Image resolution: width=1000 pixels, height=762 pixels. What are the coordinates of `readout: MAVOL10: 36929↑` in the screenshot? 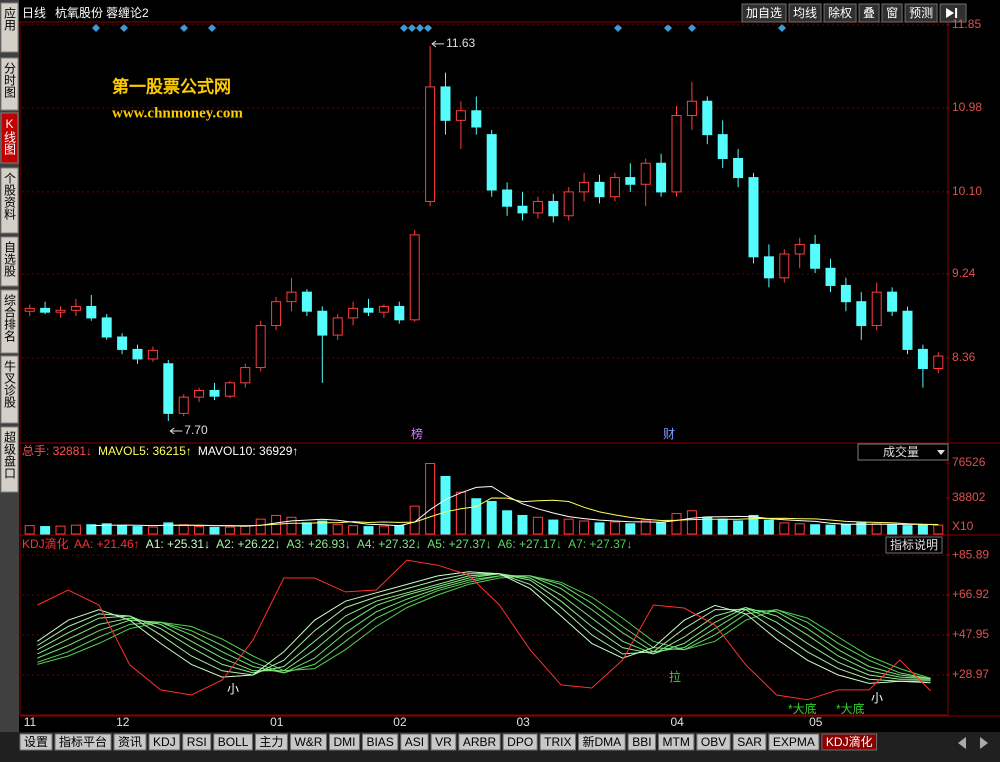 It's located at (248, 451).